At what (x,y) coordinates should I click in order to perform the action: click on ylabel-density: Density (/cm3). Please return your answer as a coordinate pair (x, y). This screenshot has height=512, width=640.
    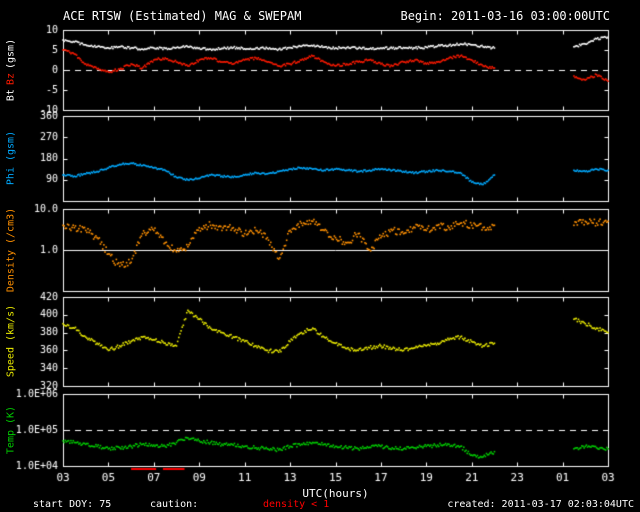
    Looking at the image, I should click on (11, 250).